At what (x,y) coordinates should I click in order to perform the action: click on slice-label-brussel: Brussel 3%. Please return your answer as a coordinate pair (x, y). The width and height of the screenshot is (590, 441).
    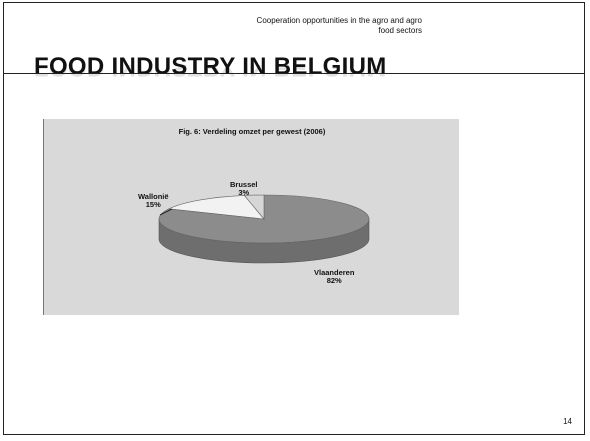
    Looking at the image, I should click on (244, 189).